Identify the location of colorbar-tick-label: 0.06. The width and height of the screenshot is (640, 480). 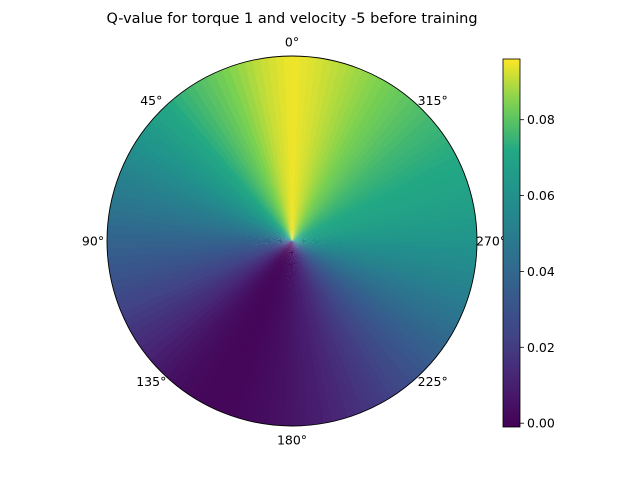
(541, 195).